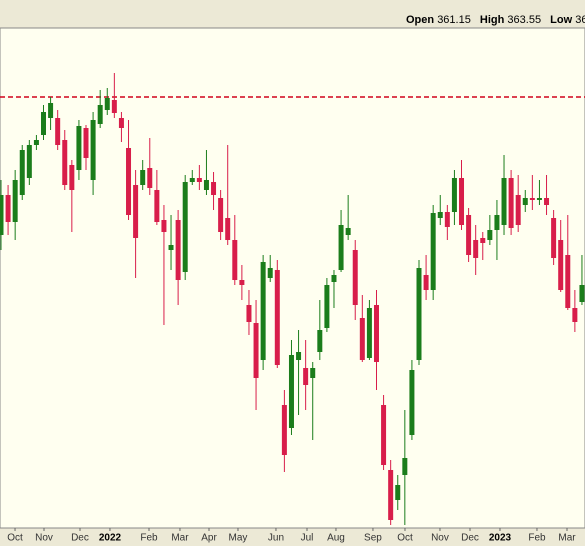 The width and height of the screenshot is (585, 546). What do you see at coordinates (454, 20) in the screenshot?
I see `field-value: 361.15` at bounding box center [454, 20].